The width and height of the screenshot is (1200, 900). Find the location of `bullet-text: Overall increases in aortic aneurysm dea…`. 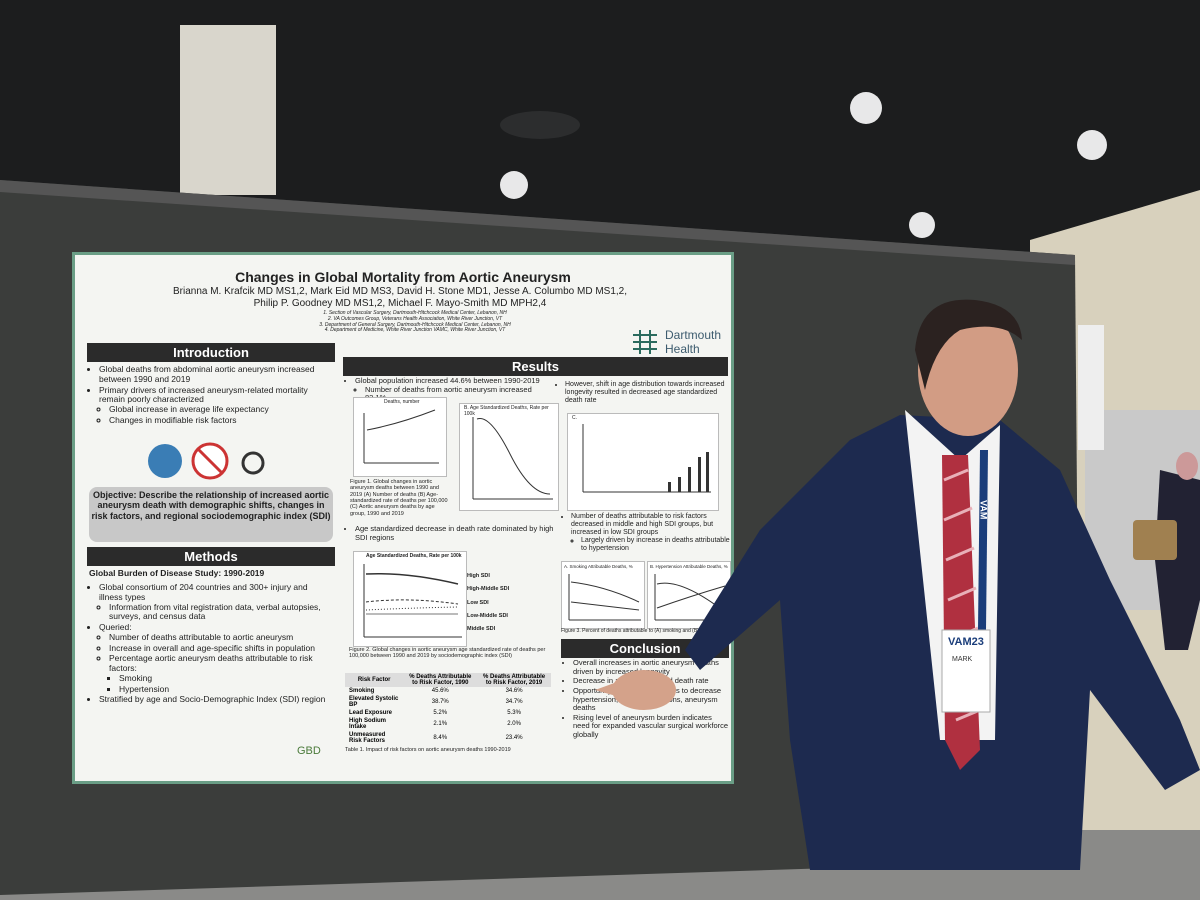

bullet-text: Overall increases in aortic aneurysm dea… is located at coordinates (646, 667).